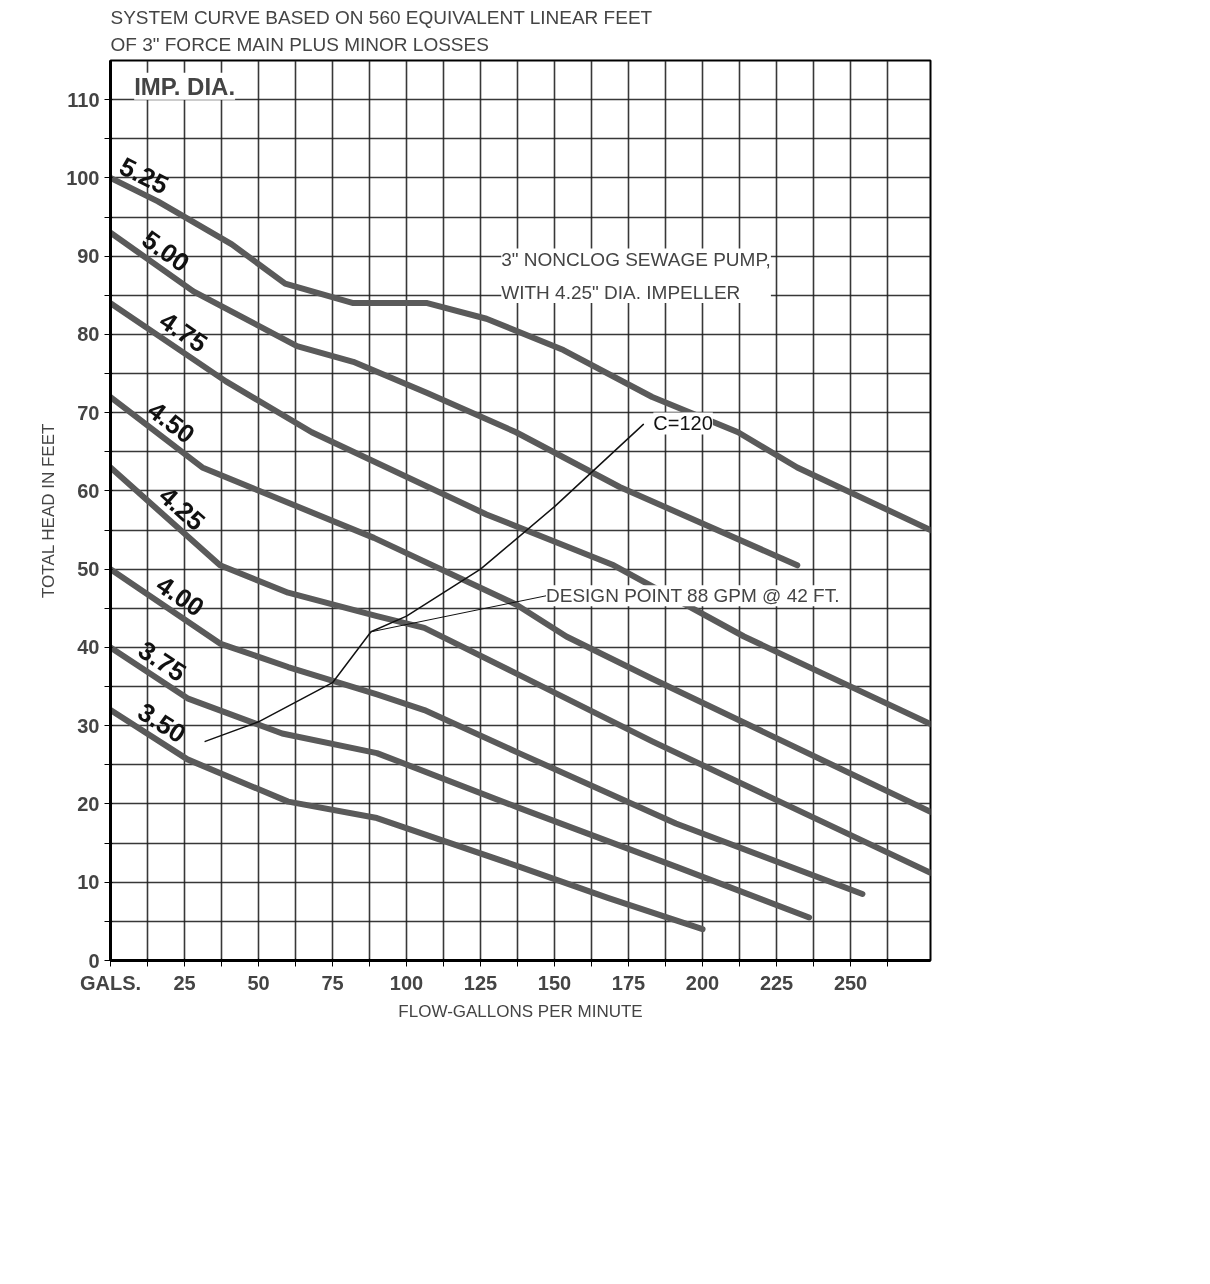 This screenshot has height=1284, width=1210. What do you see at coordinates (693, 596) in the screenshot?
I see `annotation: DESIGN POINT 88 GPM @ 42 FT.` at bounding box center [693, 596].